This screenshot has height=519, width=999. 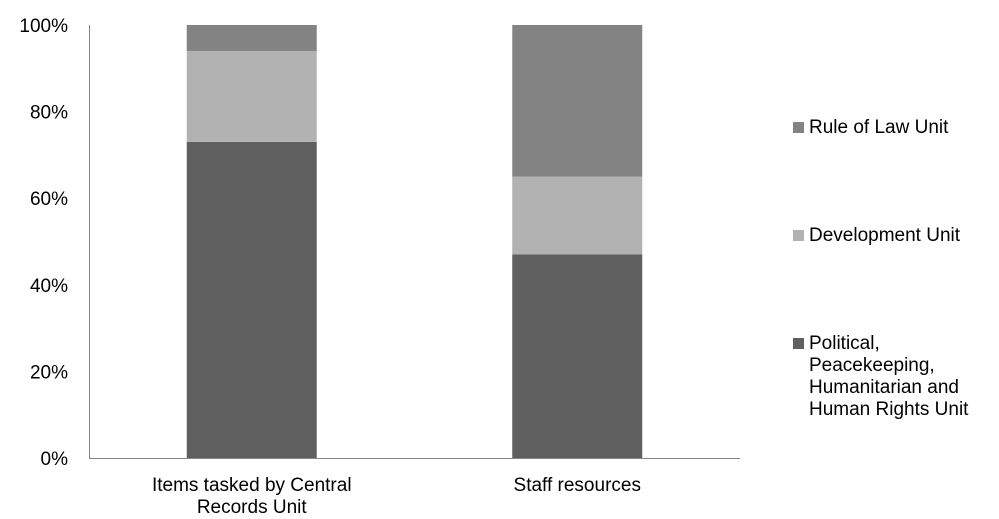 I want to click on y-tick-label: 40%, so click(x=49, y=286).